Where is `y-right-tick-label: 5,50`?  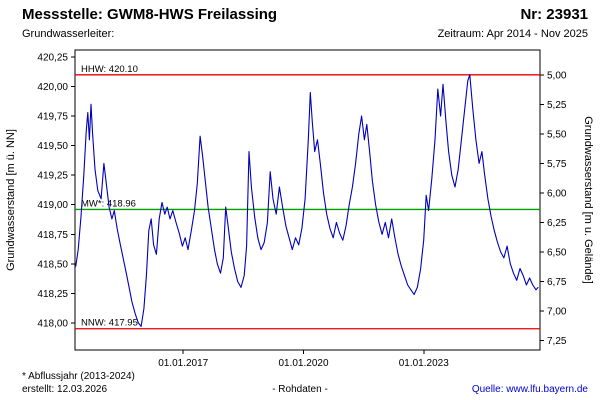 y-right-tick-label: 5,50 is located at coordinates (557, 134).